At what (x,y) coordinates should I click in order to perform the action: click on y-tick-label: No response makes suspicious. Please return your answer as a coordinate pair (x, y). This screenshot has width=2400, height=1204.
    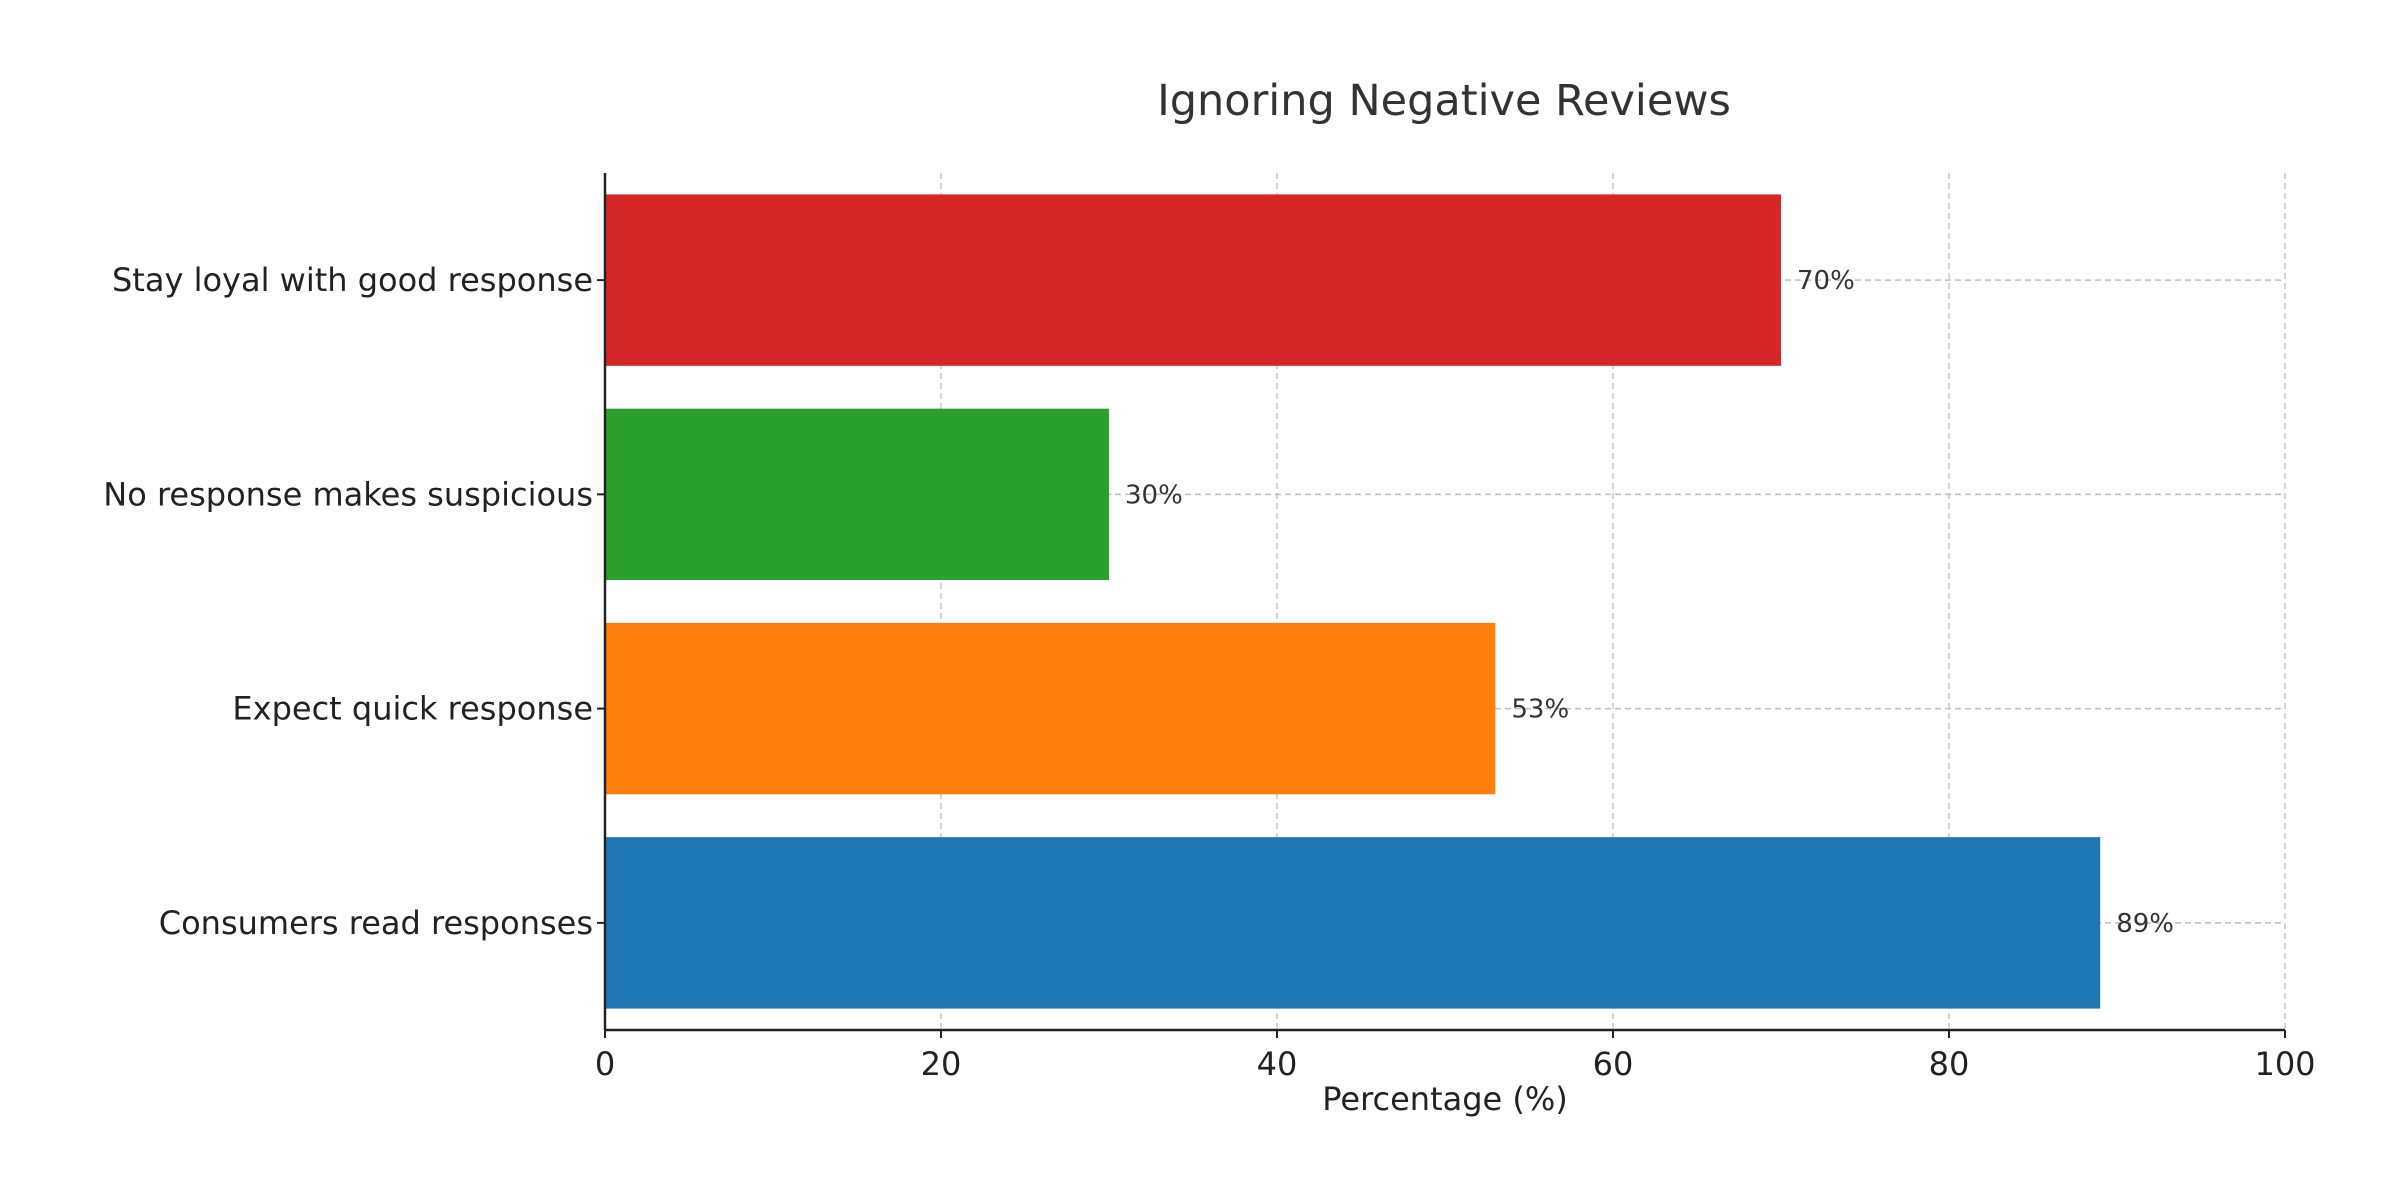
    Looking at the image, I should click on (348, 494).